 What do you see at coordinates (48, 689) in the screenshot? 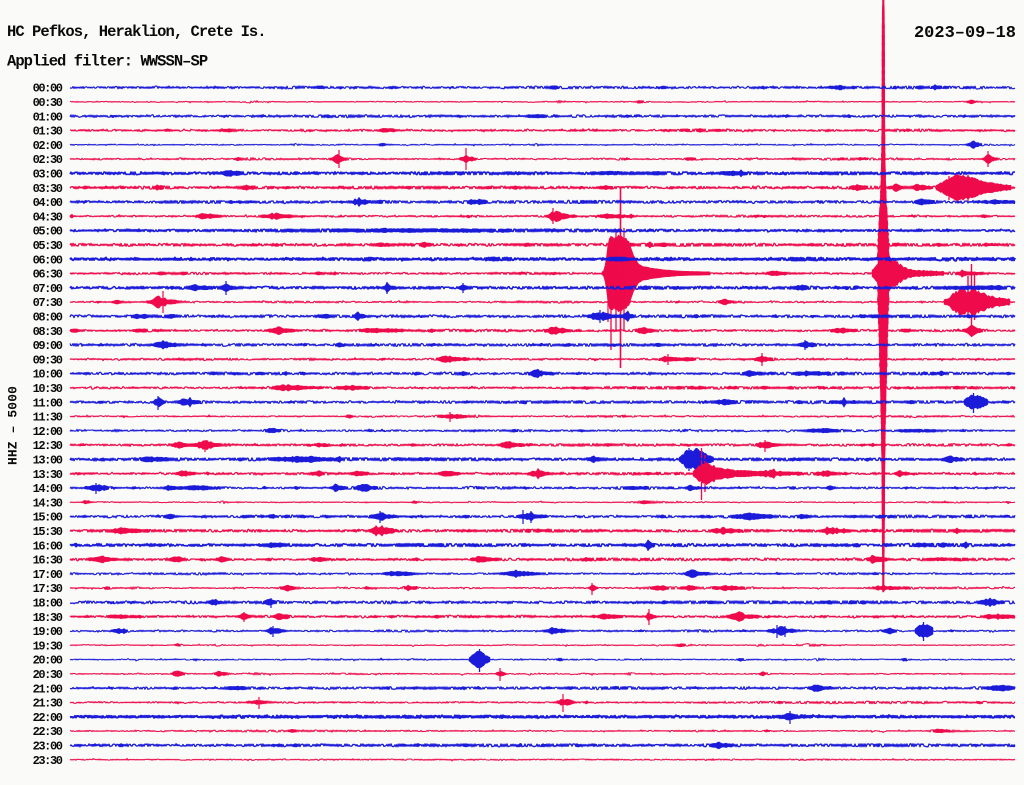
I see `svg-text: 21:00` at bounding box center [48, 689].